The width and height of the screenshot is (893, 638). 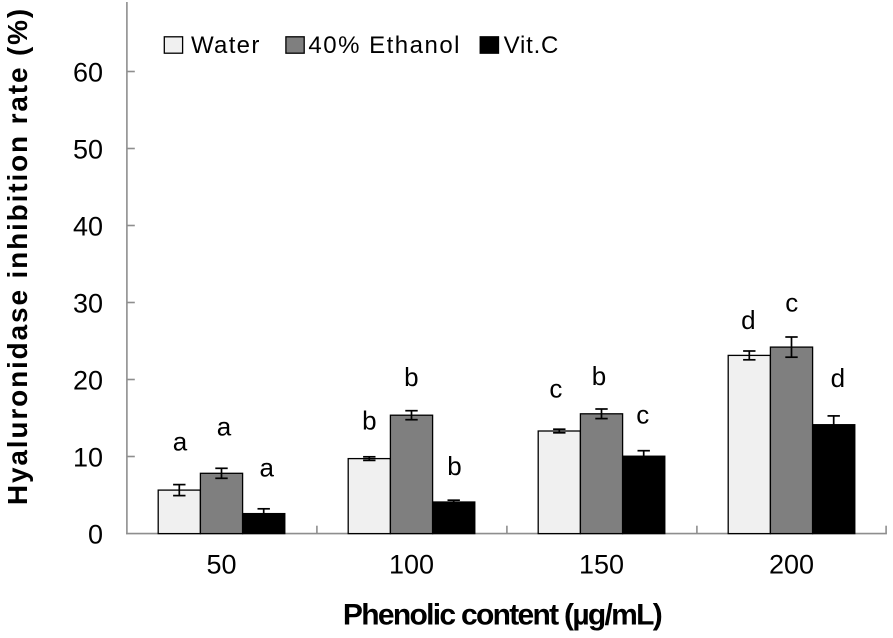 What do you see at coordinates (411, 565) in the screenshot?
I see `svg-text: 100` at bounding box center [411, 565].